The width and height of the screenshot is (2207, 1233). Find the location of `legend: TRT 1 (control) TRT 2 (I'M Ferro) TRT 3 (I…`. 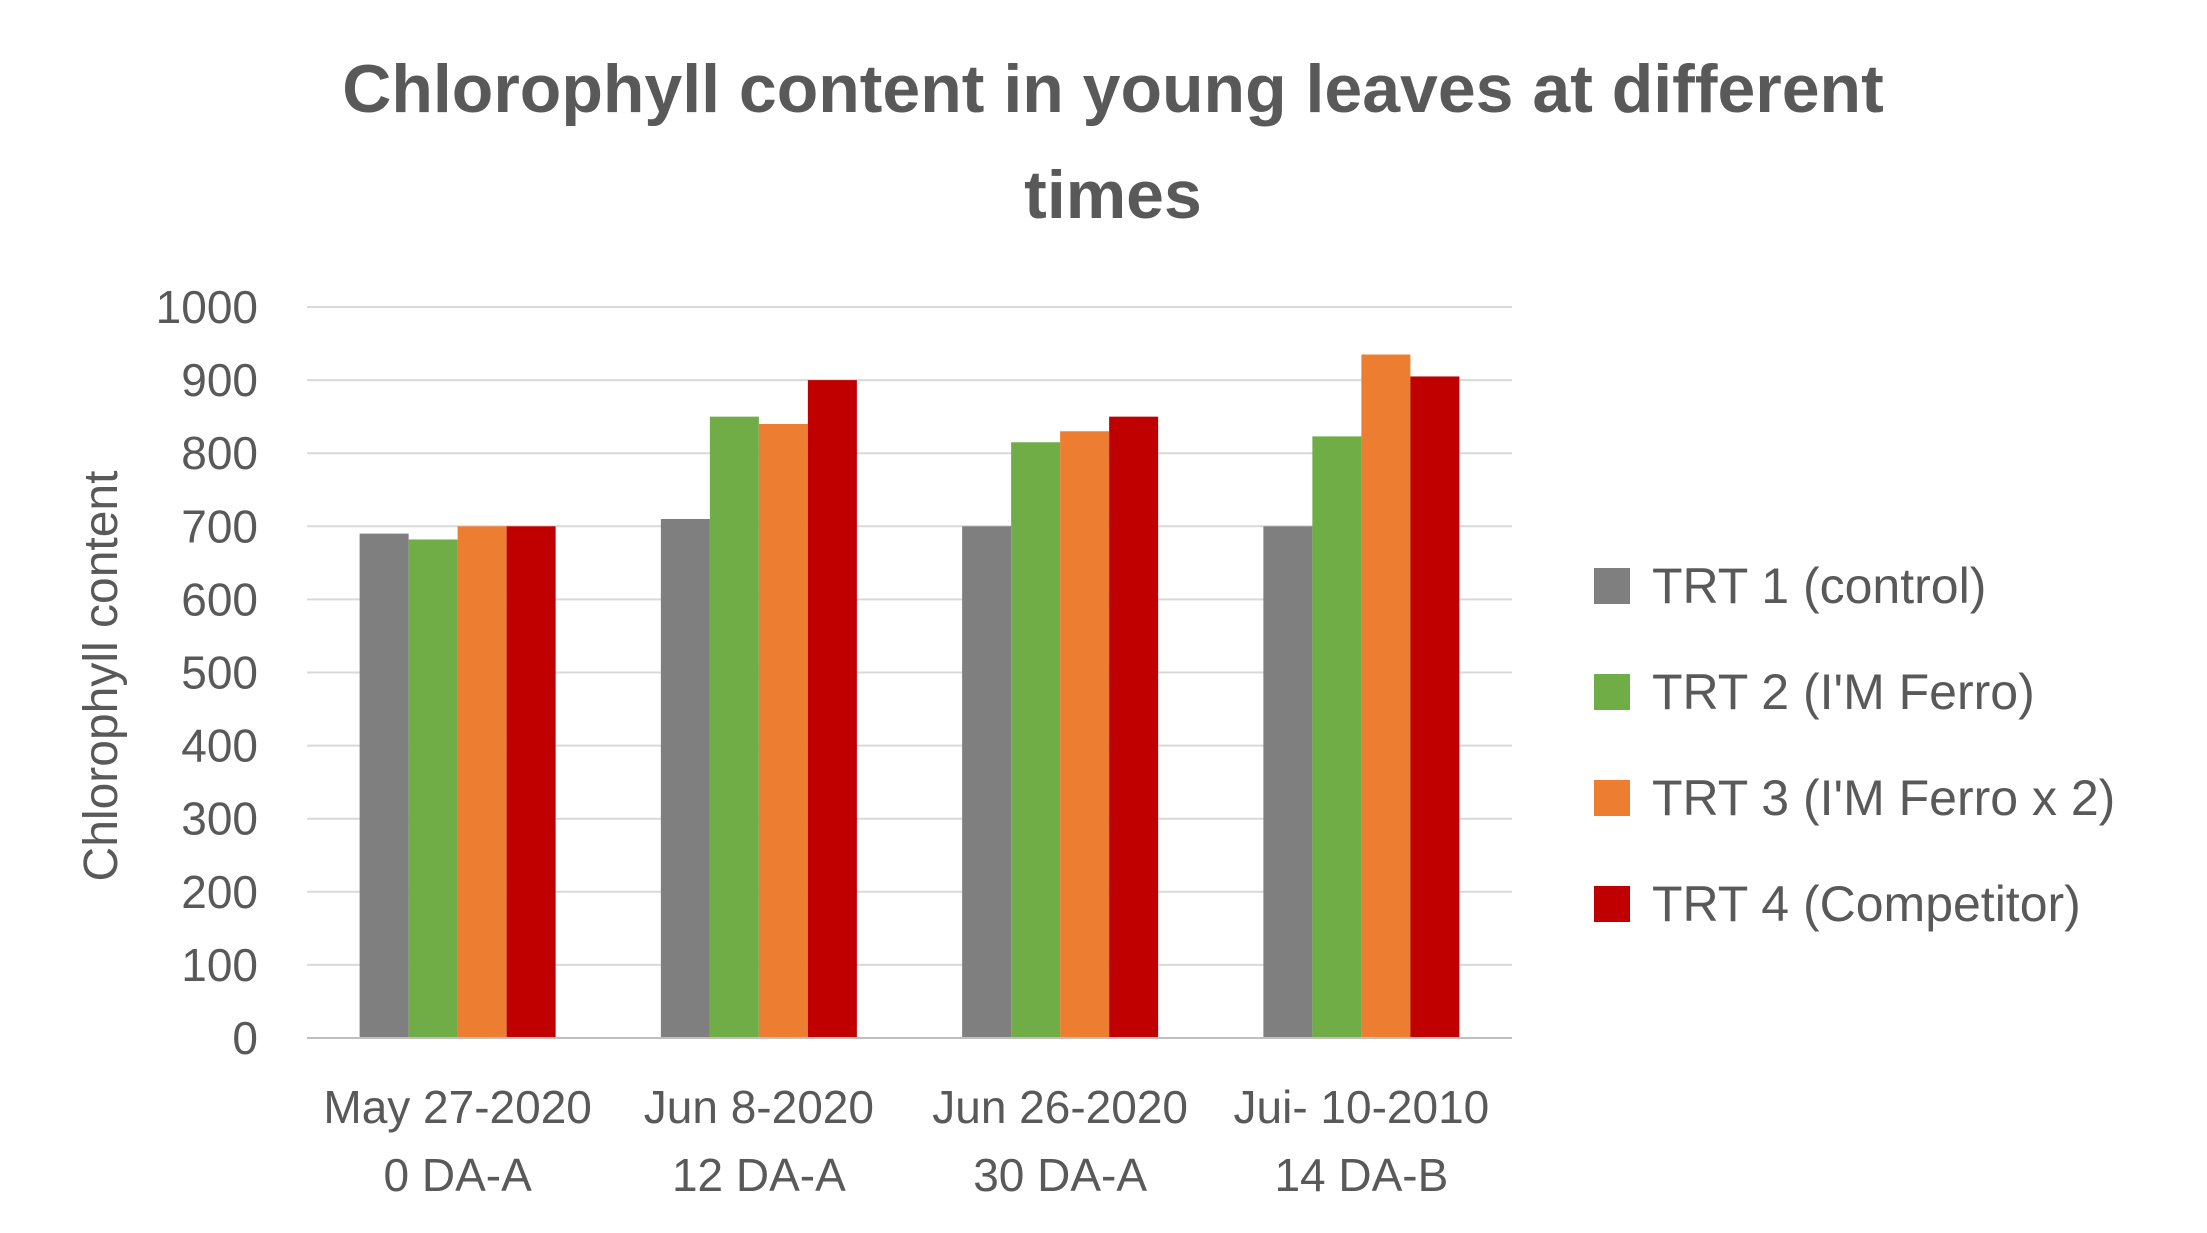

legend: TRT 1 (control) TRT 2 (I'M Ferro) TRT 3 (I… is located at coordinates (1854, 745).